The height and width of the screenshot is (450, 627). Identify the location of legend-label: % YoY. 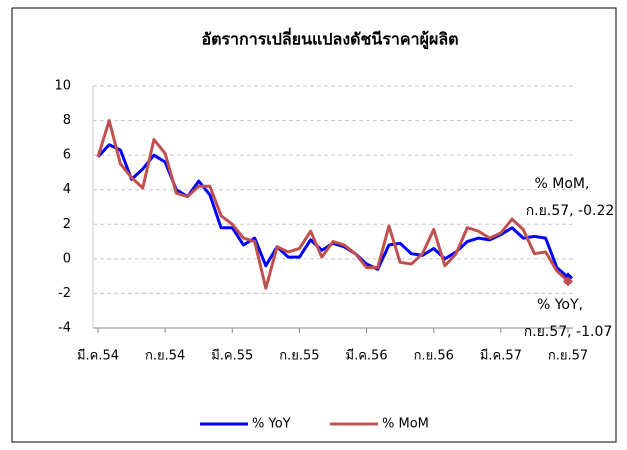
(271, 424).